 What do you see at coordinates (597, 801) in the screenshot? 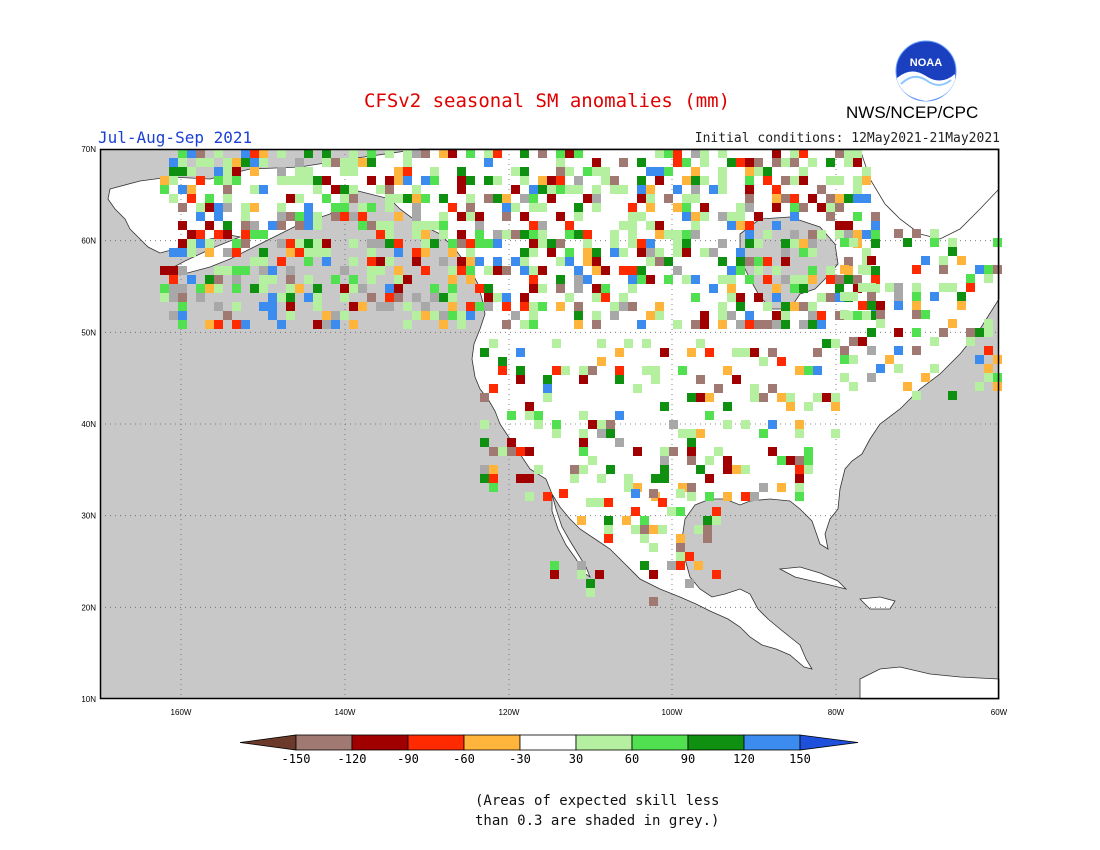
I see `skill-note-line-1: (Areas of expected skill less` at bounding box center [597, 801].